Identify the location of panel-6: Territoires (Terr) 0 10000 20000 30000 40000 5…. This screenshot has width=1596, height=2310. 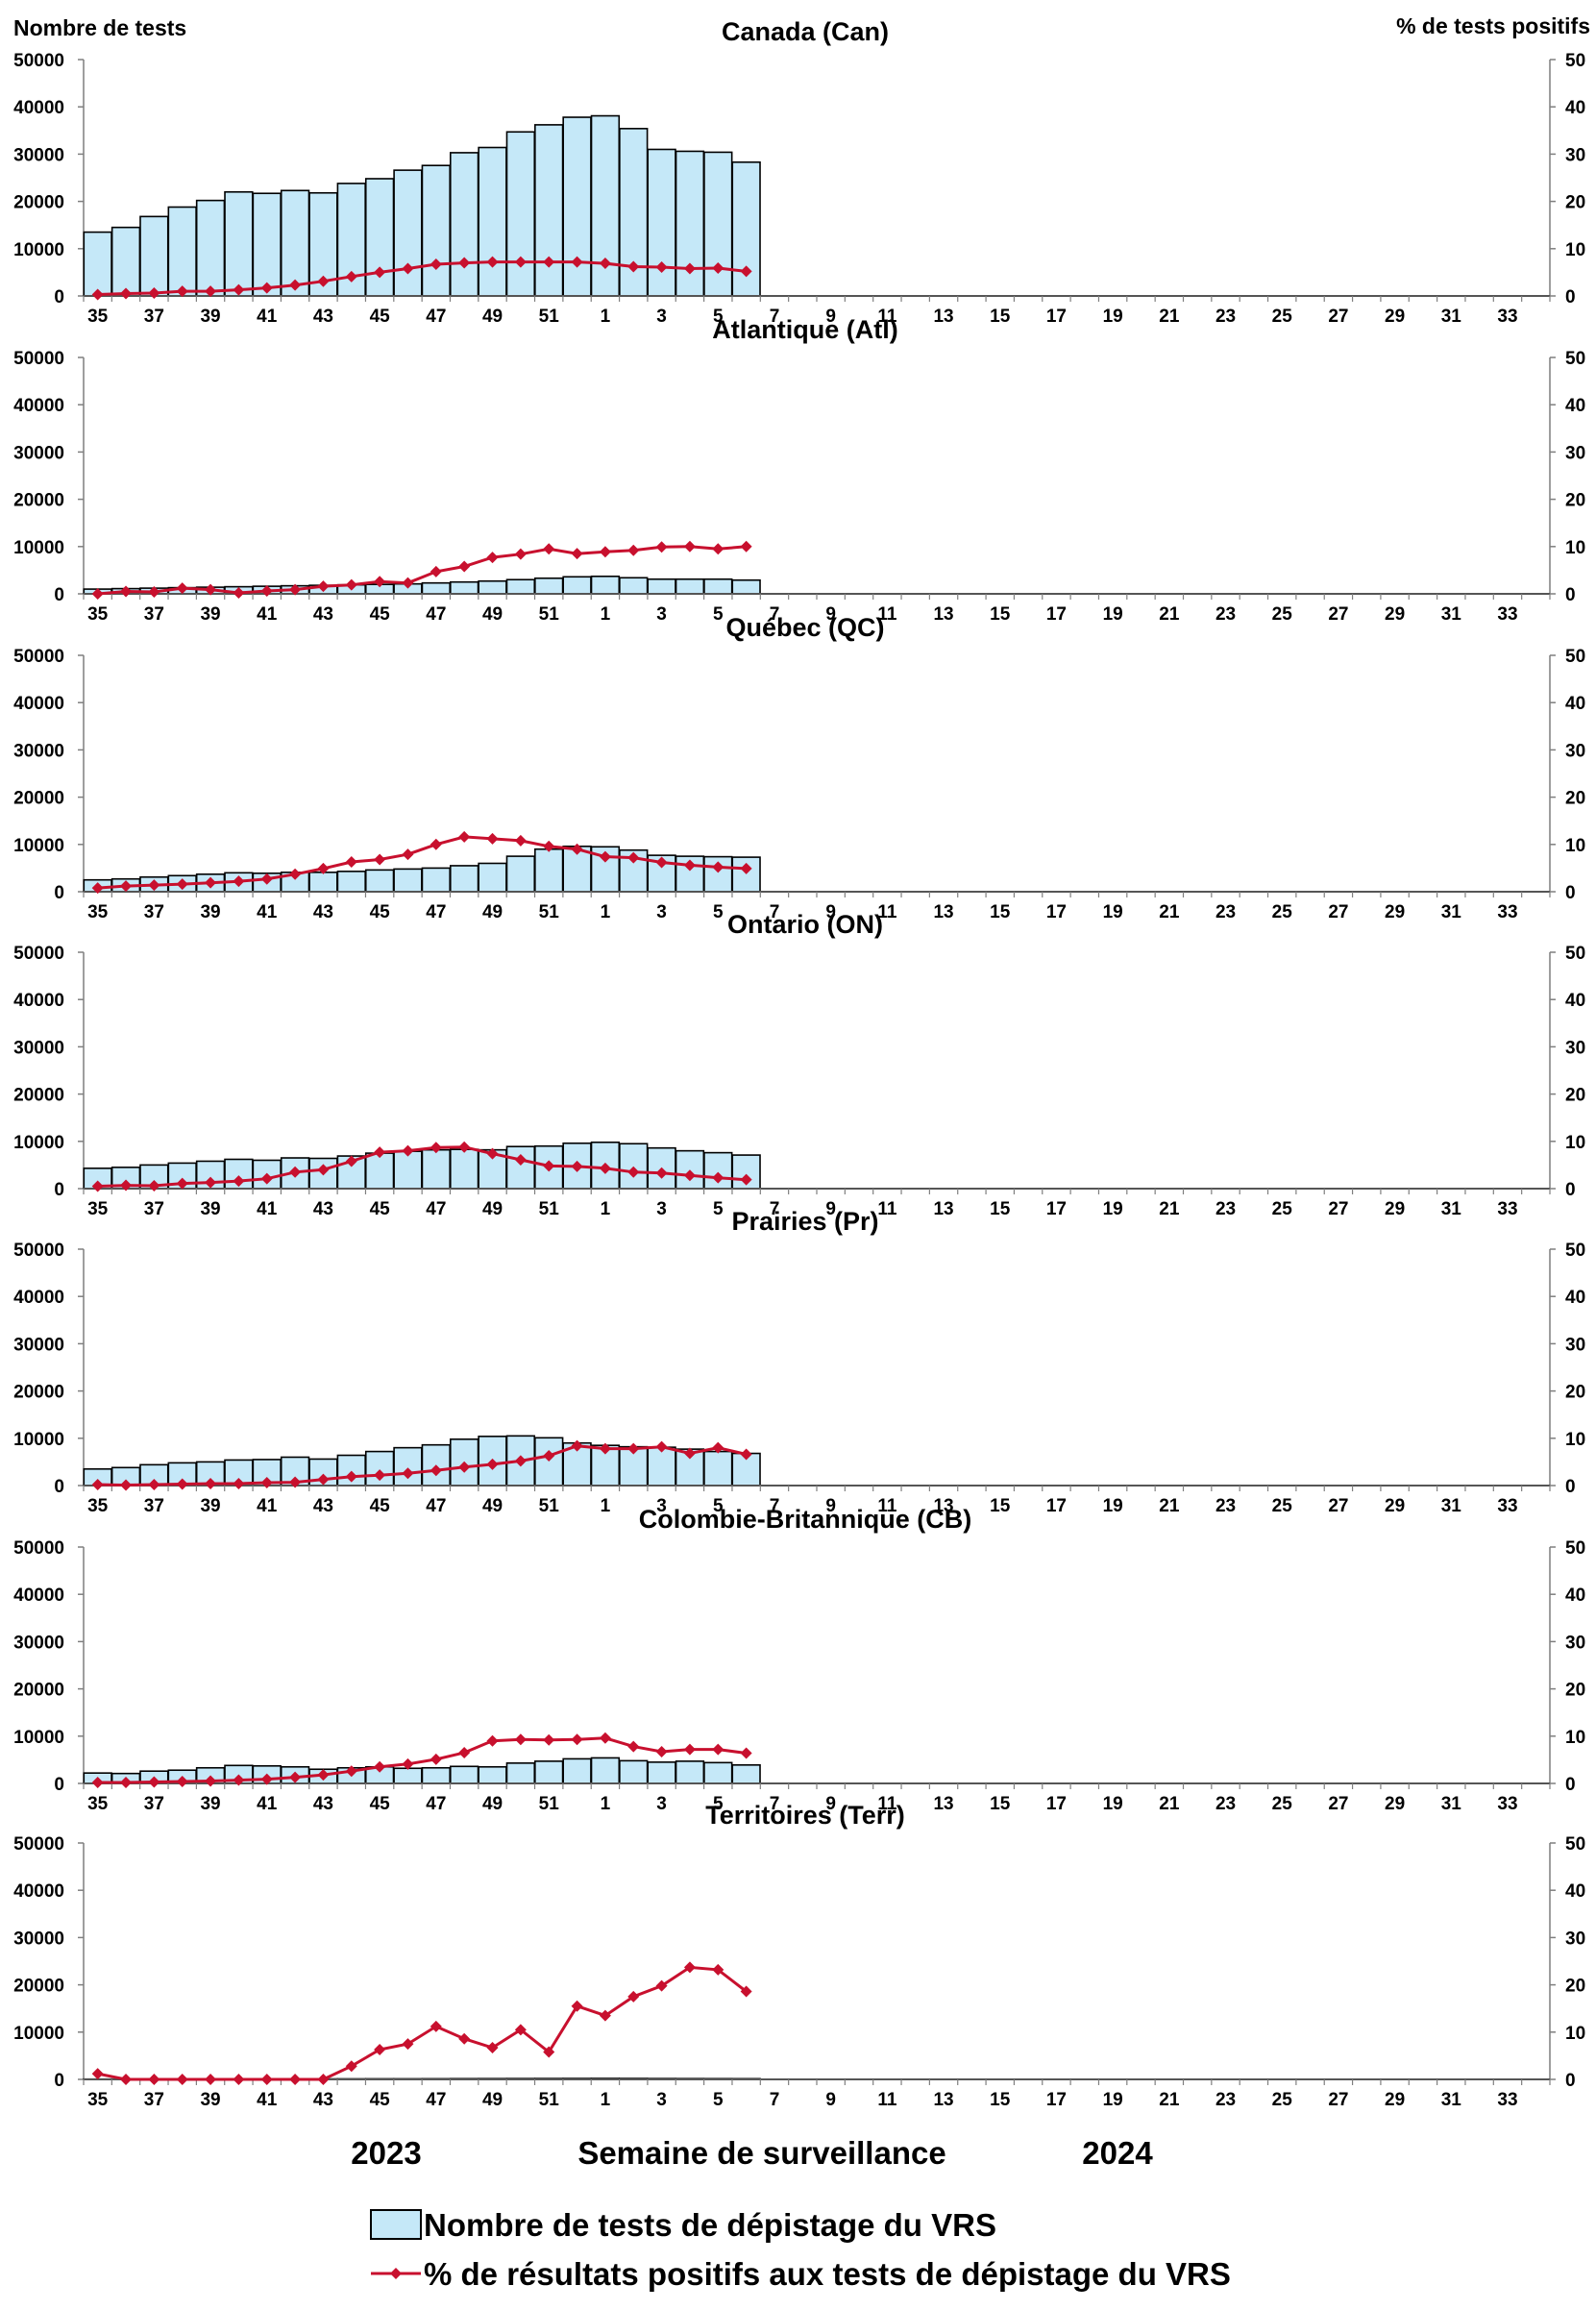
(799, 1955).